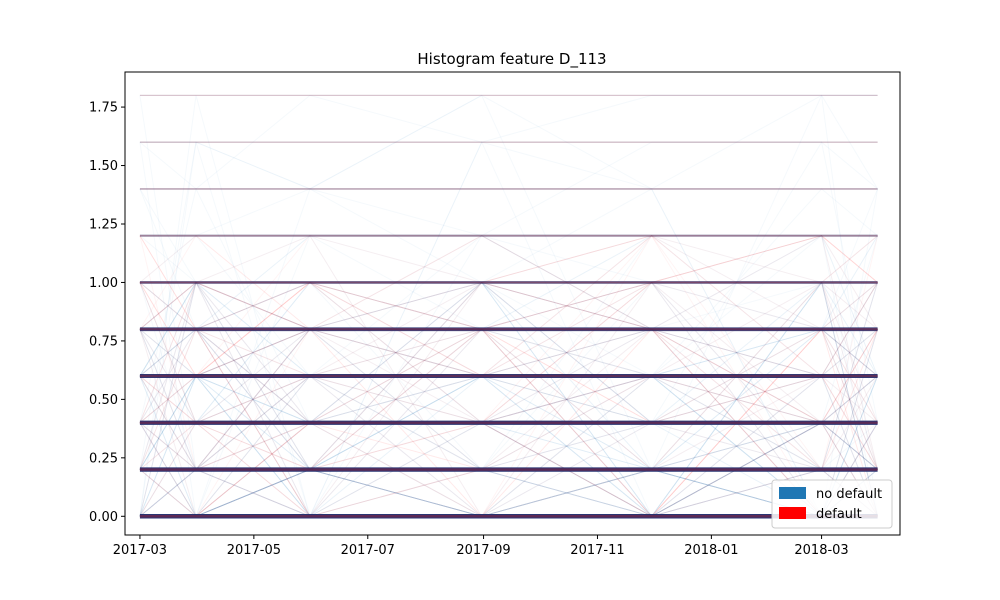  What do you see at coordinates (821, 550) in the screenshot?
I see `x-tick-label: 2018-03` at bounding box center [821, 550].